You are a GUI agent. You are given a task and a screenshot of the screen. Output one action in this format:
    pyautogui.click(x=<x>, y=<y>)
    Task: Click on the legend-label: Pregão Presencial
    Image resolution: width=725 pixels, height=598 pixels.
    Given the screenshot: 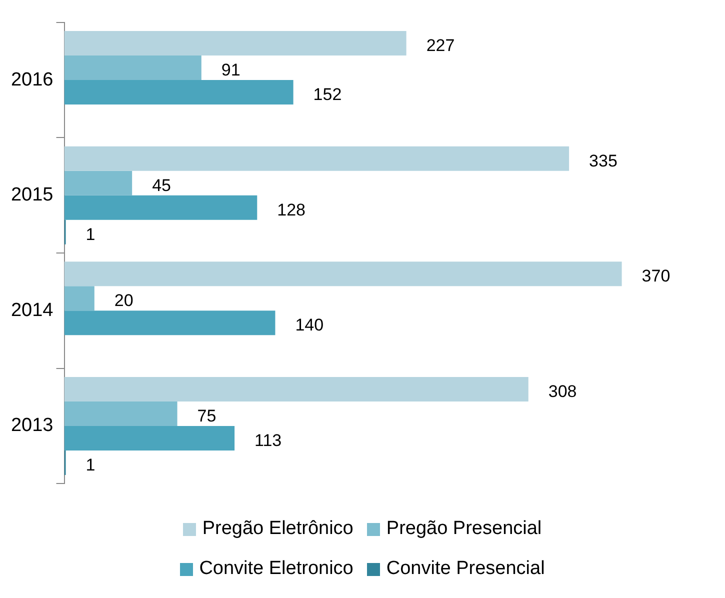 What is the action you would take?
    pyautogui.click(x=464, y=529)
    